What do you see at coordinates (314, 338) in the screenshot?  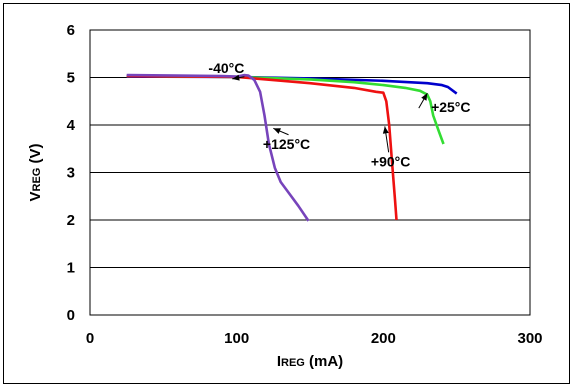 I see `x-tick-labels: 0 100 200 300` at bounding box center [314, 338].